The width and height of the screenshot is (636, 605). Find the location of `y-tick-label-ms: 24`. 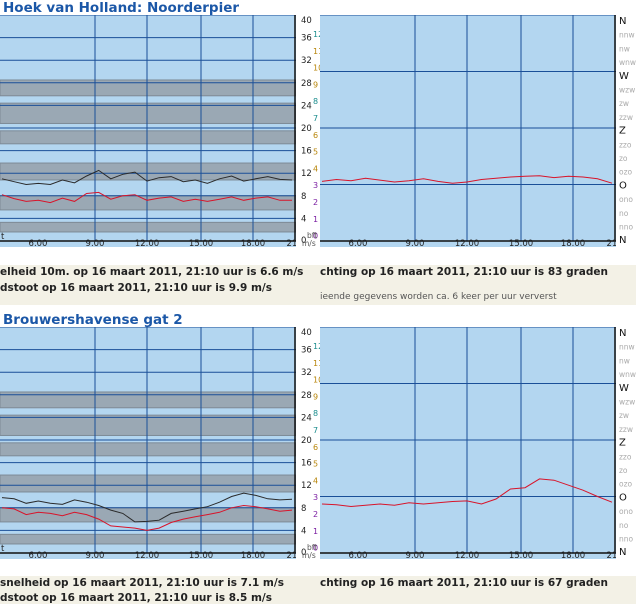

y-tick-label-ms: 24 is located at coordinates (306, 106).